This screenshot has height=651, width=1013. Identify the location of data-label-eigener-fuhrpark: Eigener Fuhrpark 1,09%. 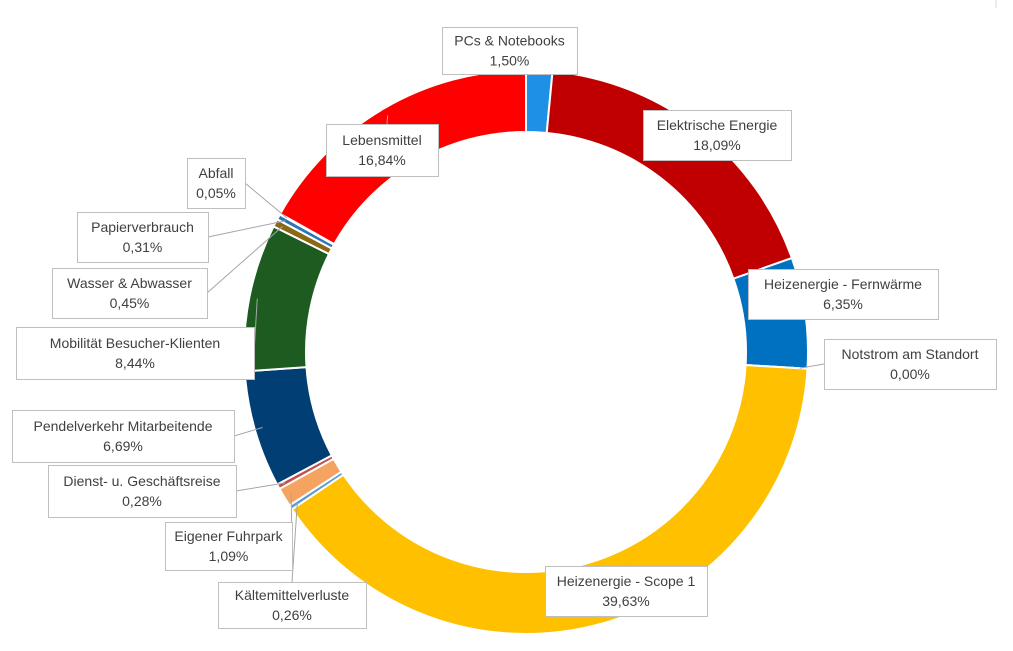
(229, 546).